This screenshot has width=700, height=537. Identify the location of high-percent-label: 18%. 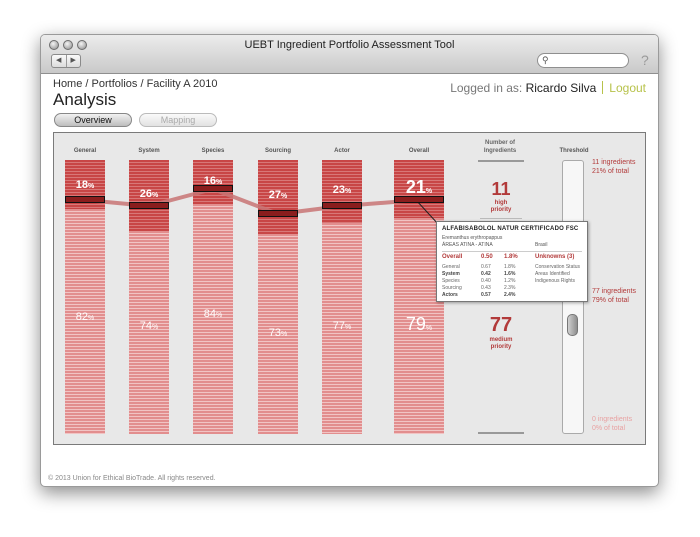
(85, 185).